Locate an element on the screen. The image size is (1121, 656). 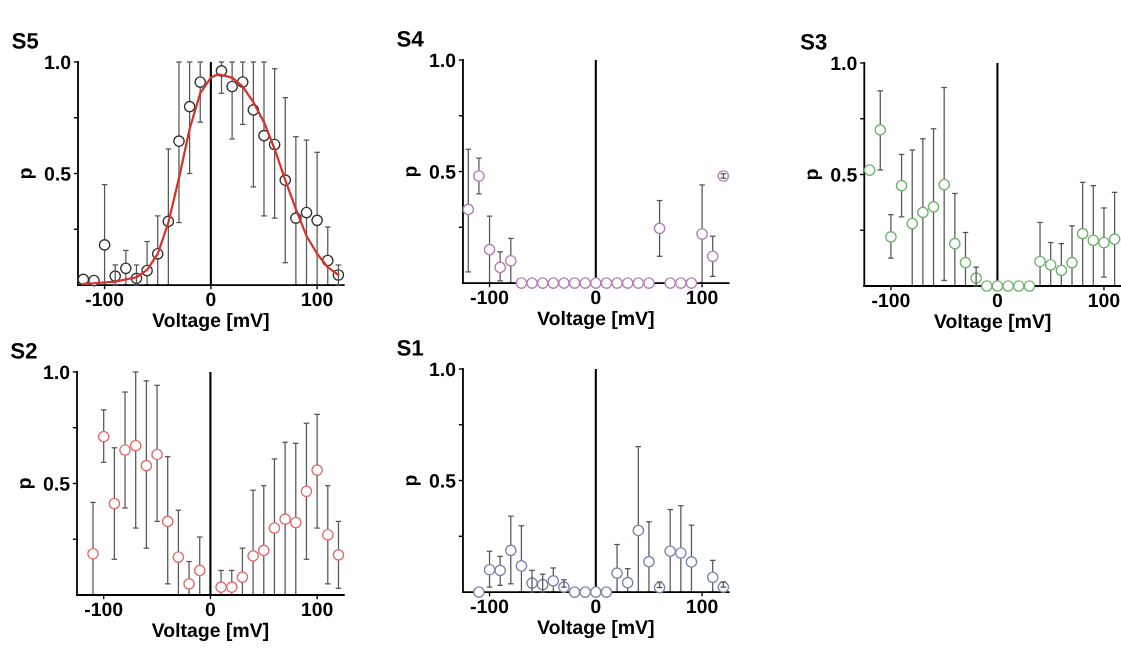
chart-title: S1 is located at coordinates (410, 347).